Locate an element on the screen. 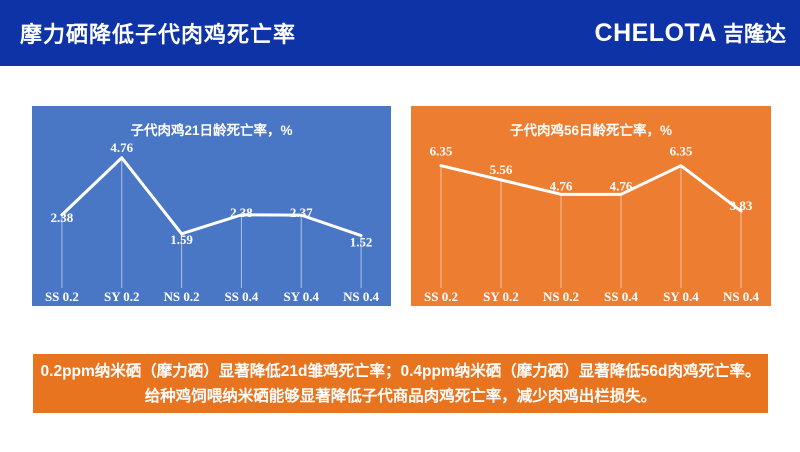  value-label: 1.52 is located at coordinates (361, 242).